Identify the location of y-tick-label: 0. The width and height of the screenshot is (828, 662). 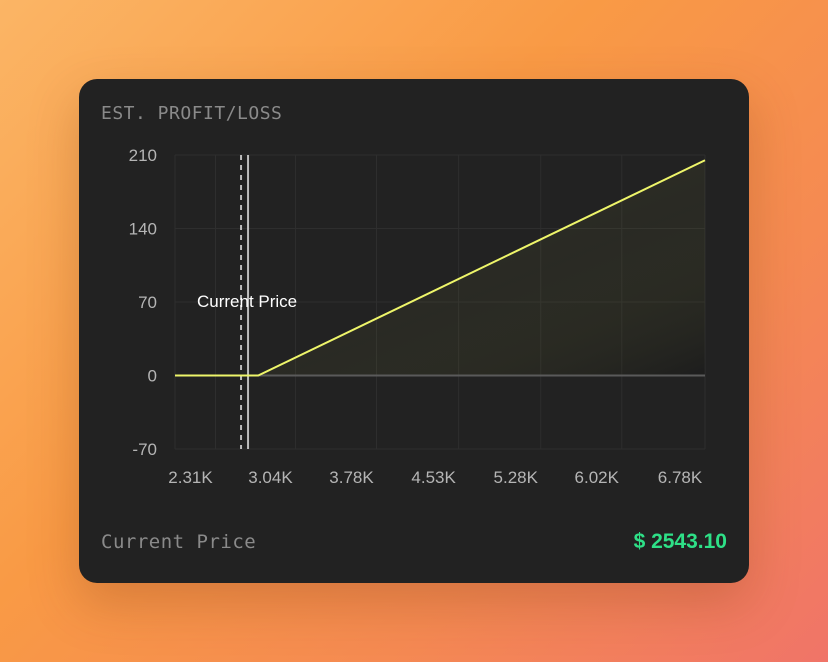
(152, 376).